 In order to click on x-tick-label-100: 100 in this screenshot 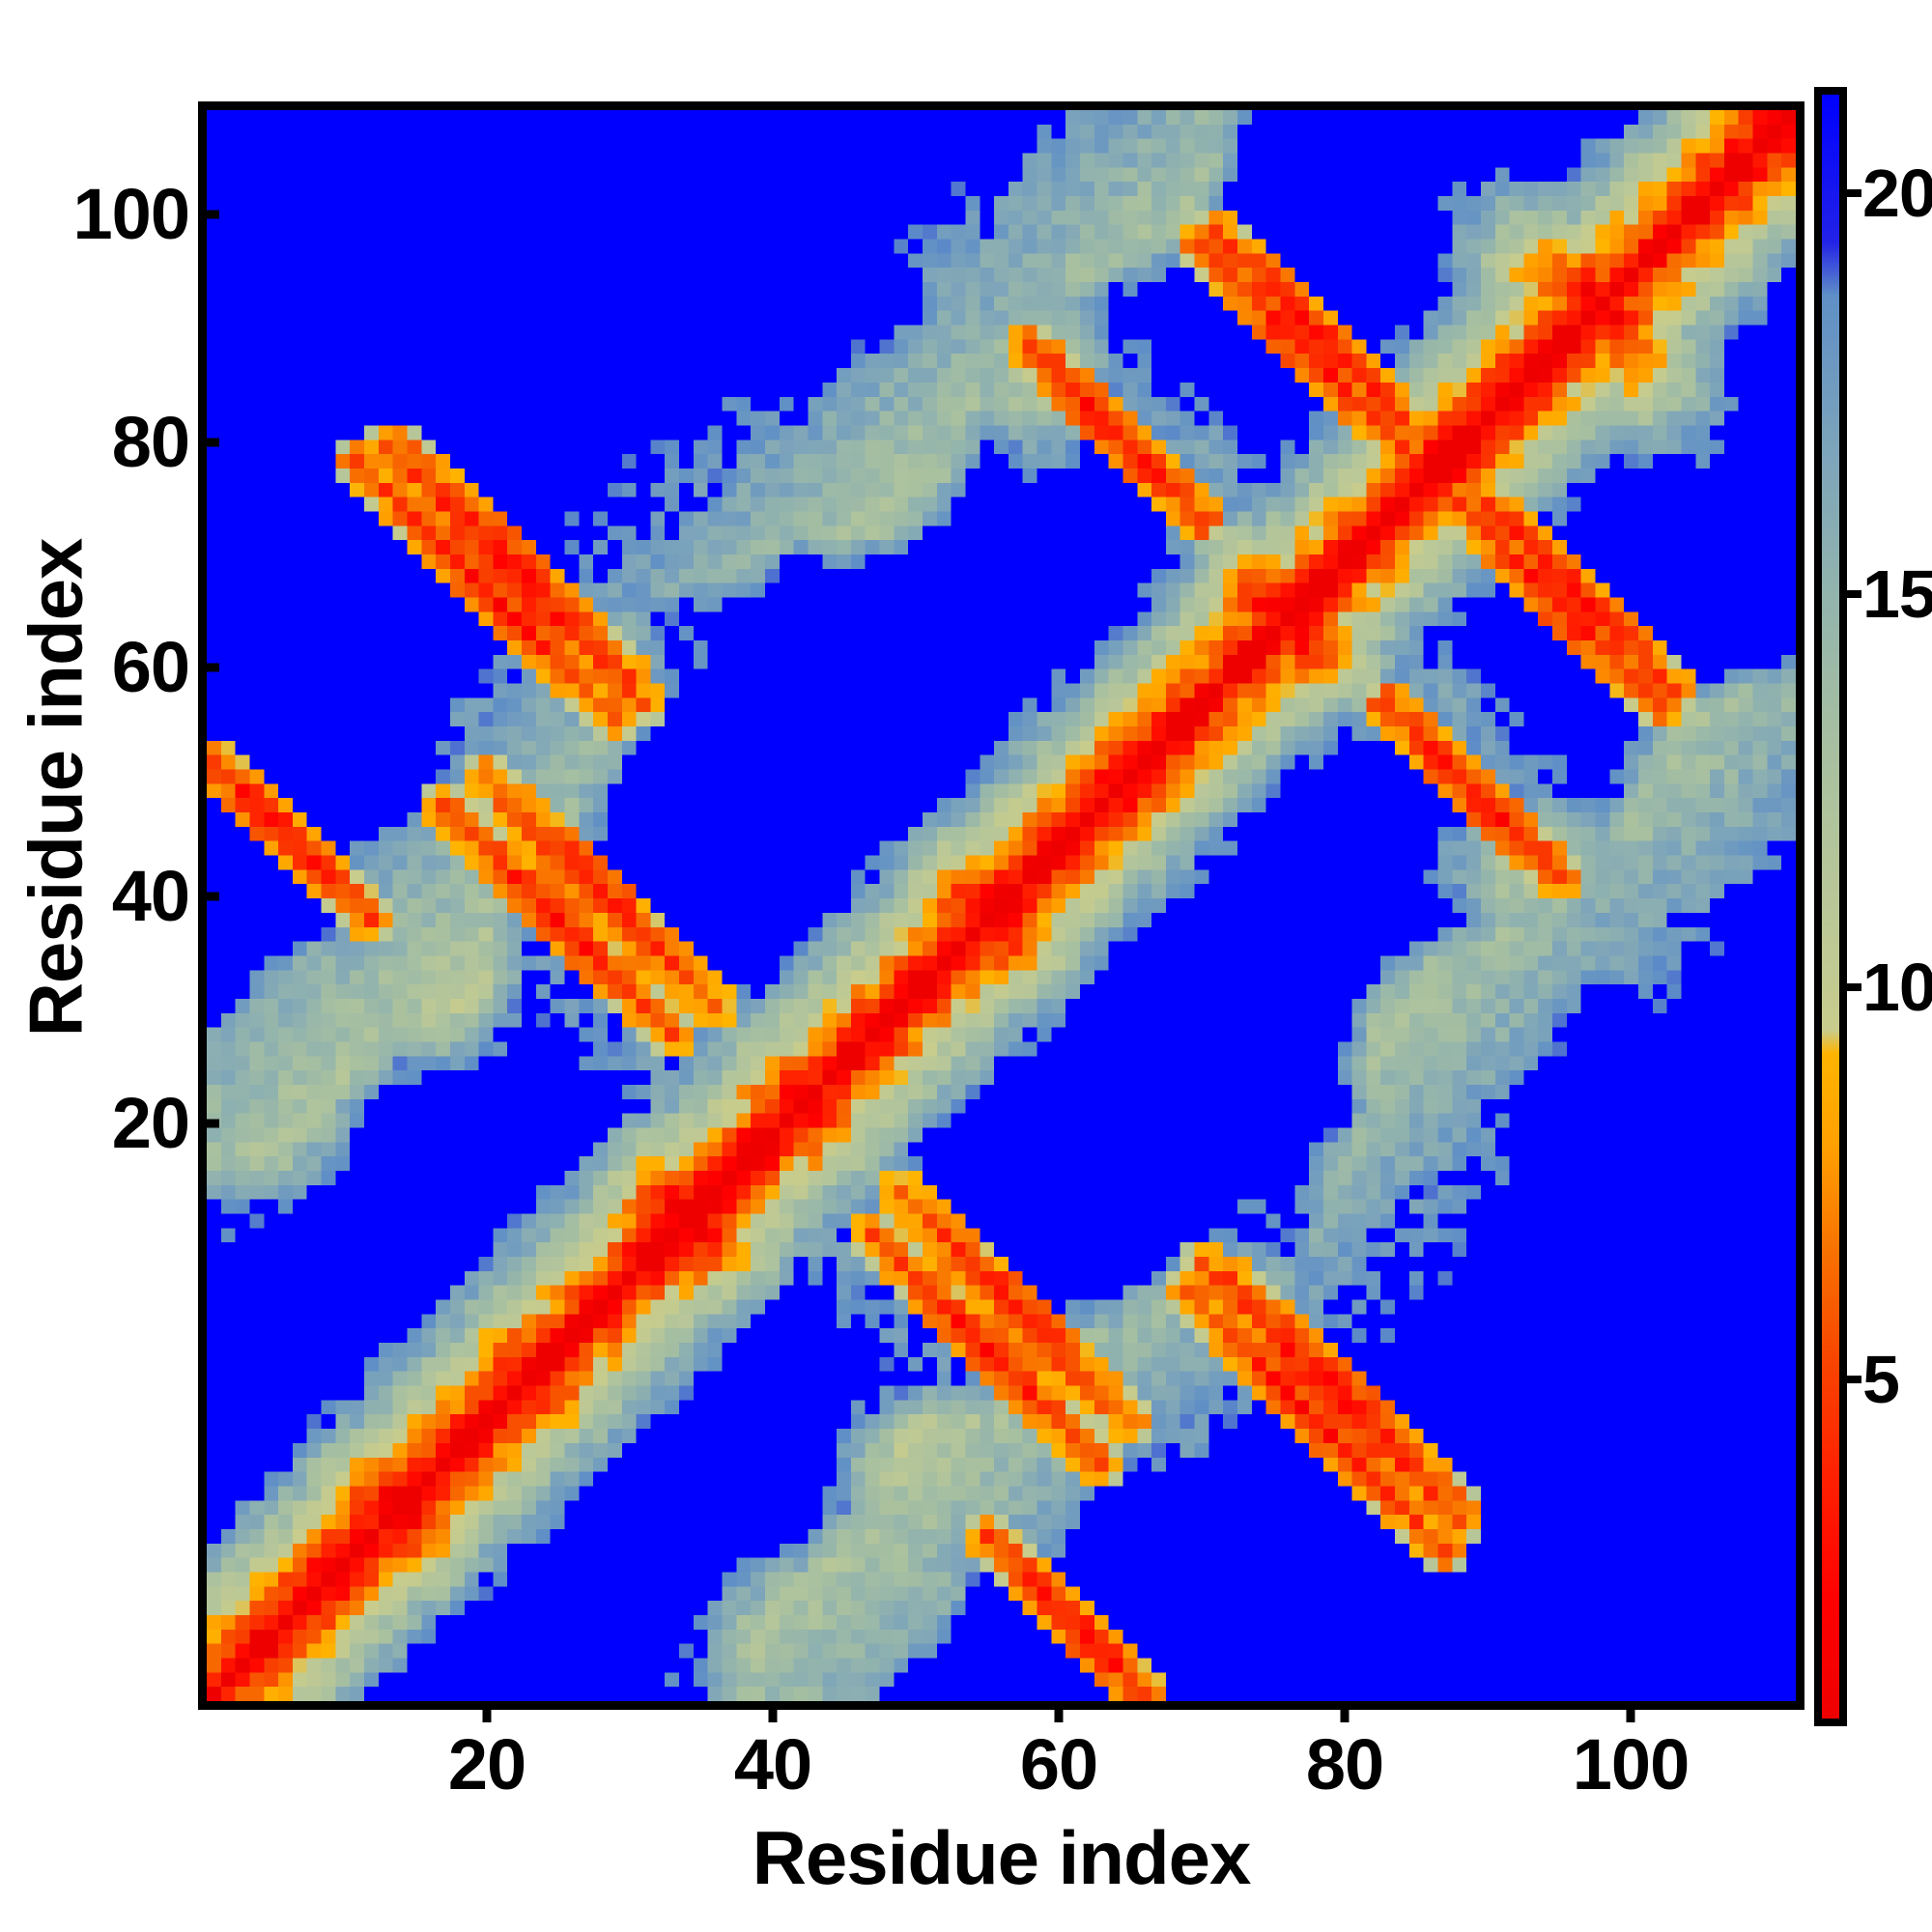, I will do `click(1631, 1764)`.